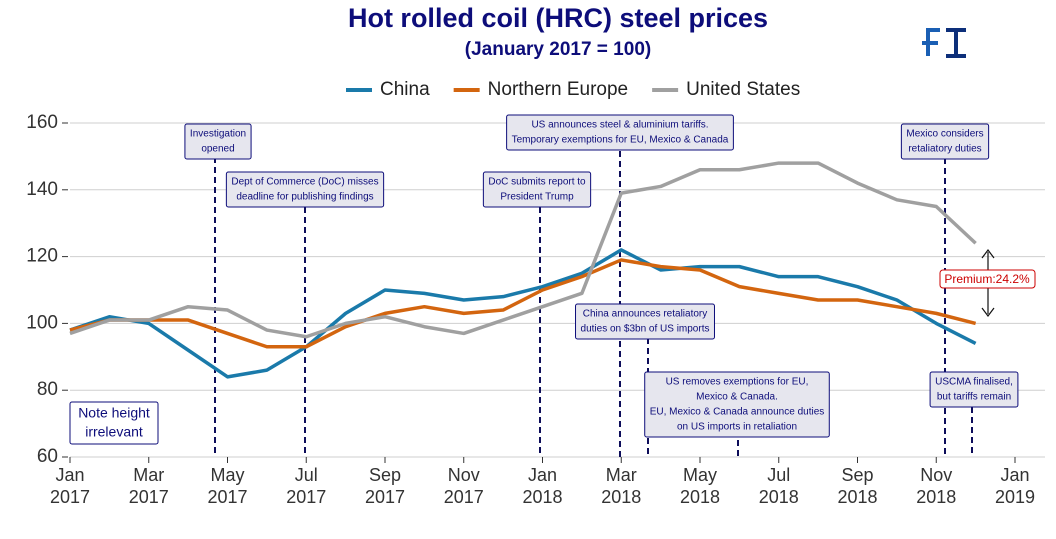 This screenshot has height=539, width=1056. Describe the element at coordinates (737, 427) in the screenshot. I see `annotation-text: on US imports in retaliation` at that location.